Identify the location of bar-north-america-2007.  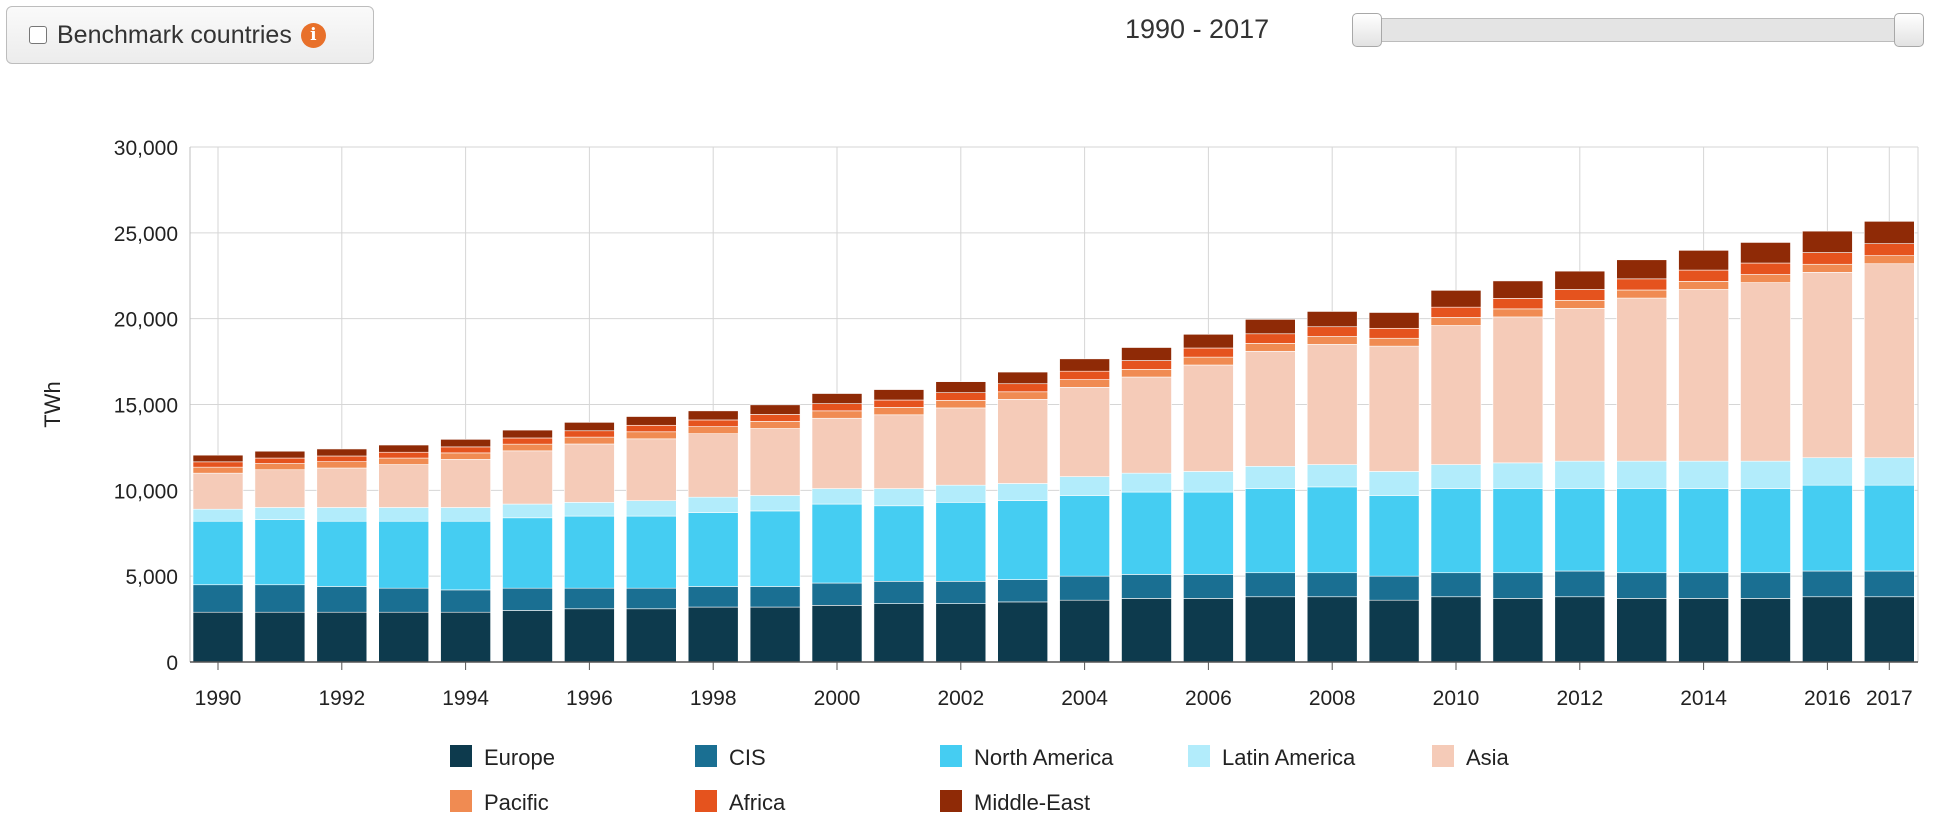
(1270, 531).